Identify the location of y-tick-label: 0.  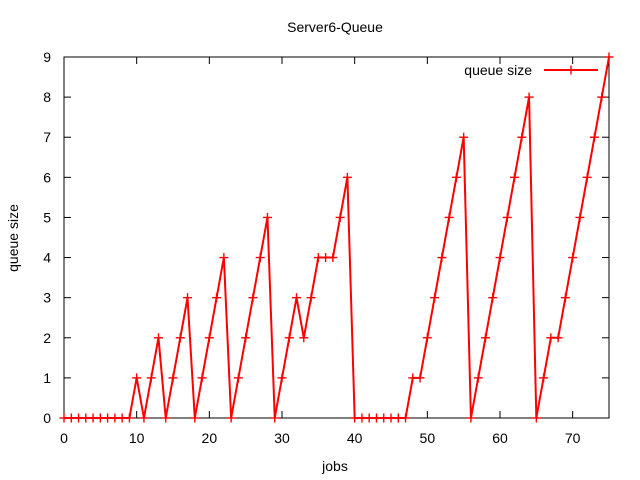
(47, 418).